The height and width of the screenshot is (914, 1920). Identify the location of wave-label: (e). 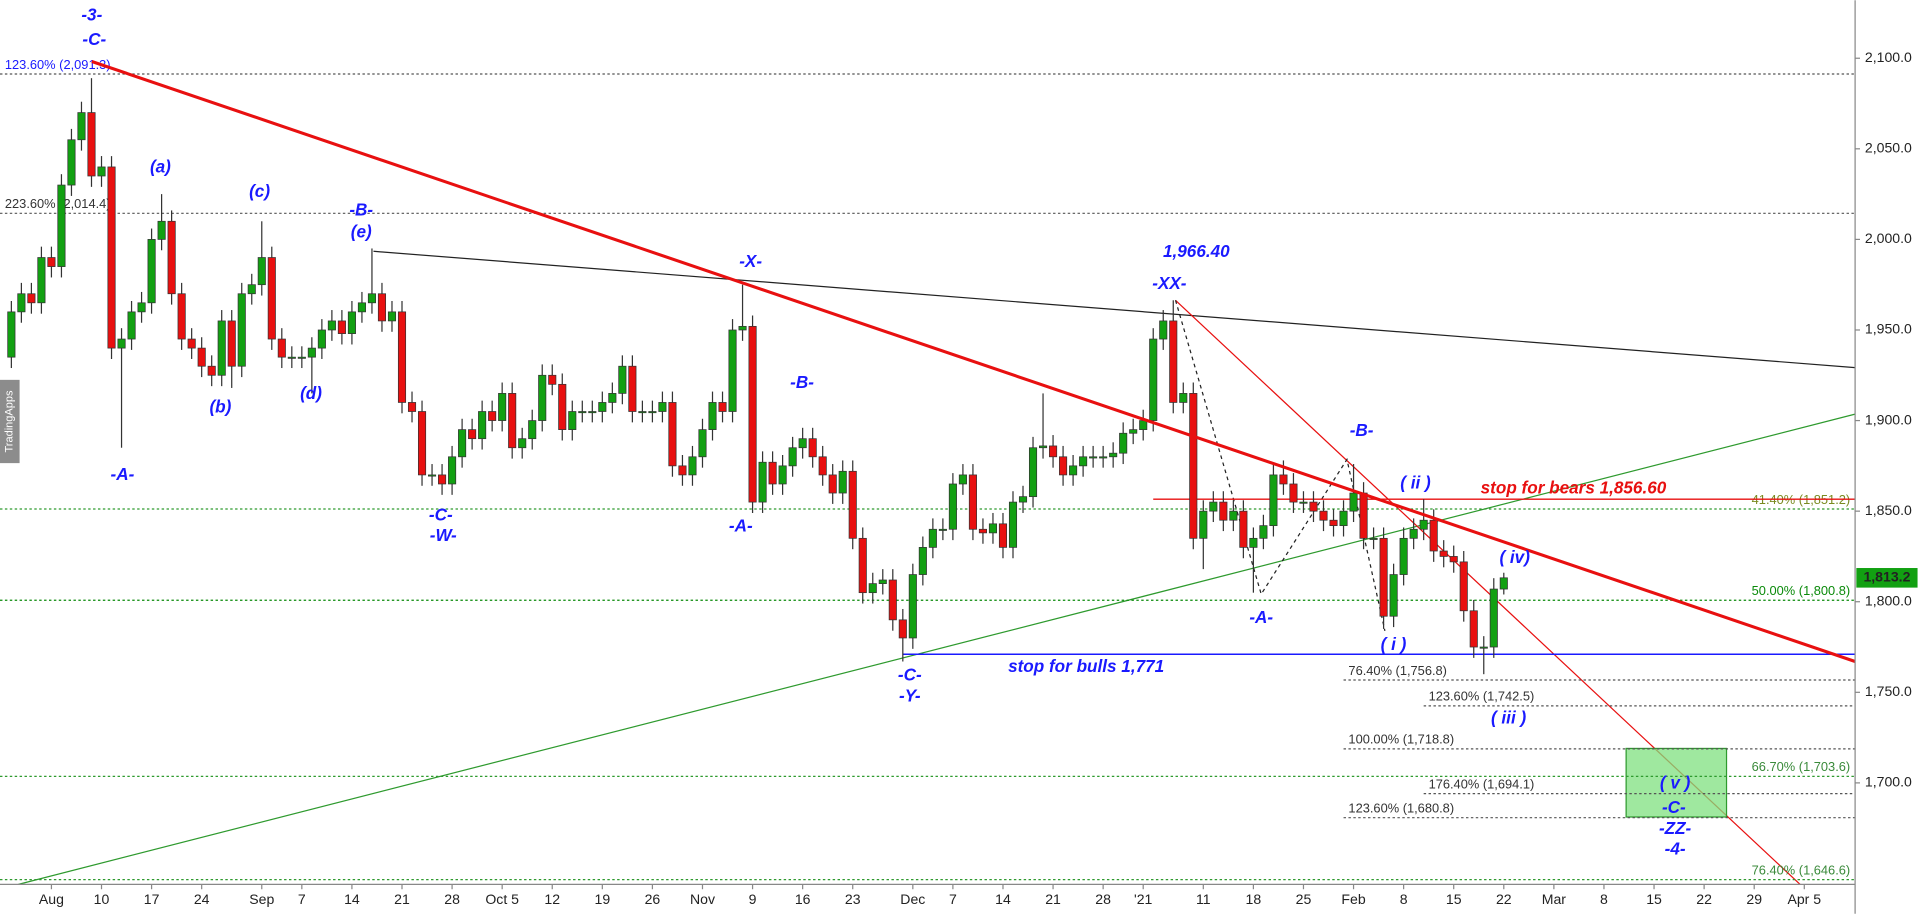
(361, 231).